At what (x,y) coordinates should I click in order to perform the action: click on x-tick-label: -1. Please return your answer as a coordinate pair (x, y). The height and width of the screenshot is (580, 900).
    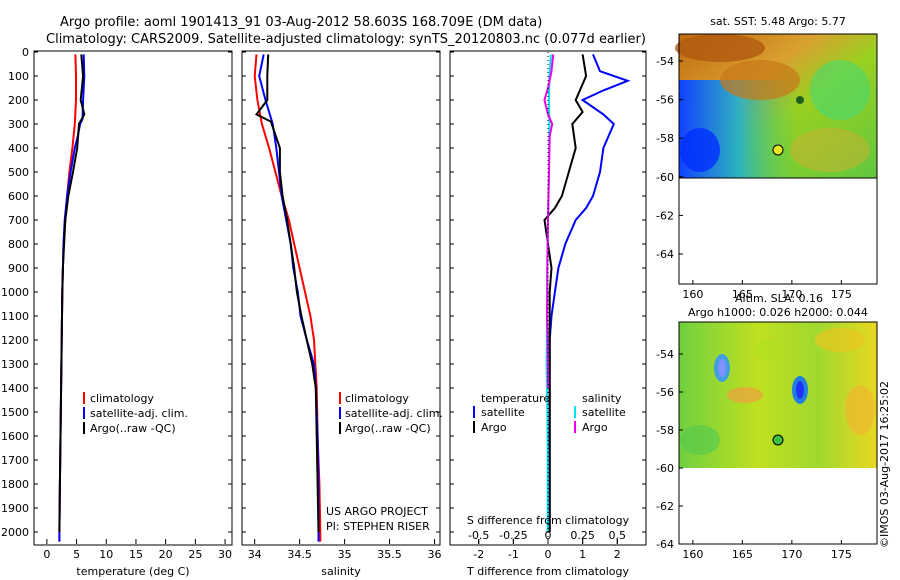
    Looking at the image, I should click on (513, 554).